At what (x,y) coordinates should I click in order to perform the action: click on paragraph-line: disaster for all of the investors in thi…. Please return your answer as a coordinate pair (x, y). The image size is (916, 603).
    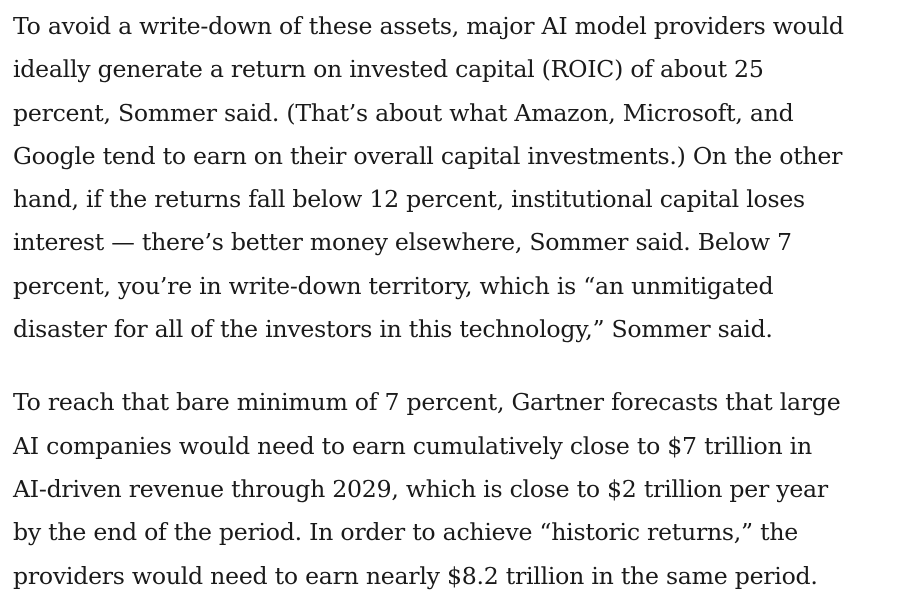
    Looking at the image, I should click on (393, 329).